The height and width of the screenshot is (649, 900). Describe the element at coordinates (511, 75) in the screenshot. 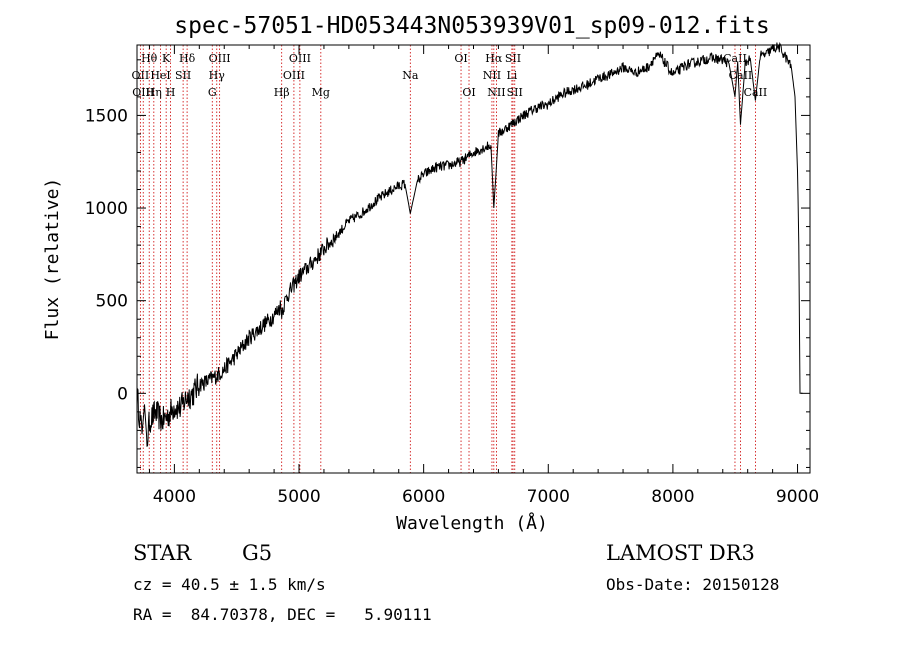

I see `spectral-line-label: Li` at that location.